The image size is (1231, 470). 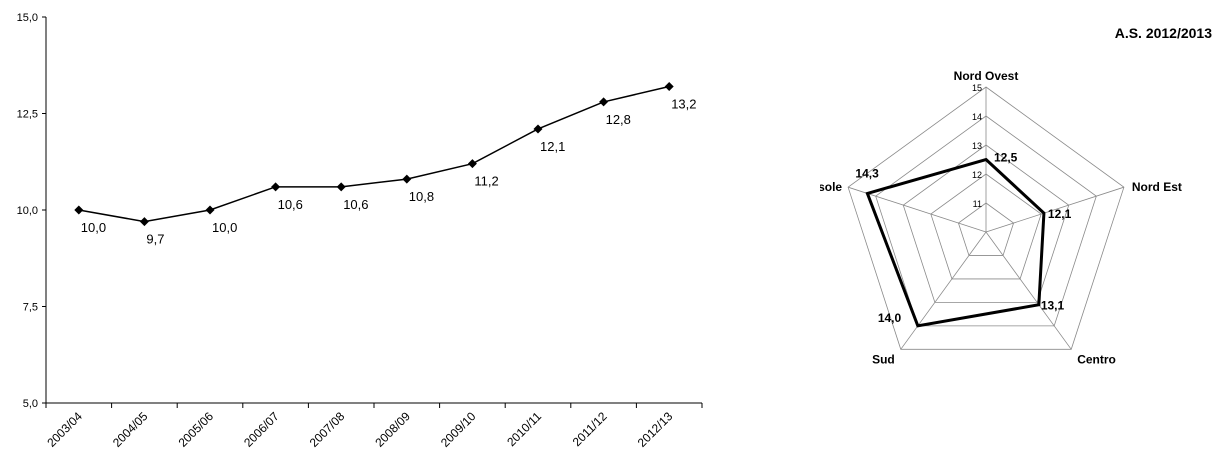 I want to click on y-ticks: 5,0 7,5 10,0 12,5 15,0, so click(x=31, y=211).